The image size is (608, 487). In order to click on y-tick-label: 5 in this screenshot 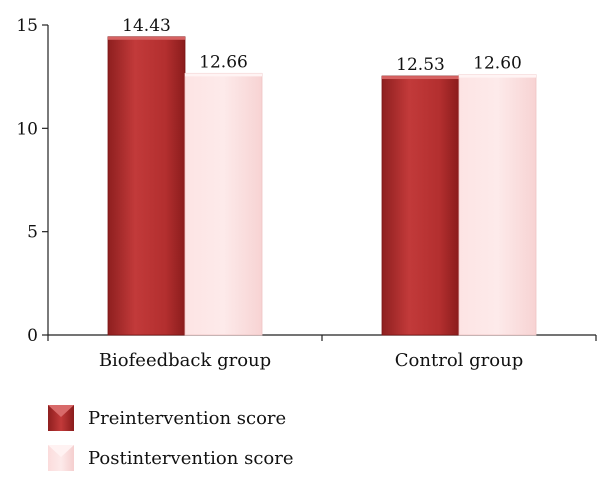, I will do `click(32, 233)`.